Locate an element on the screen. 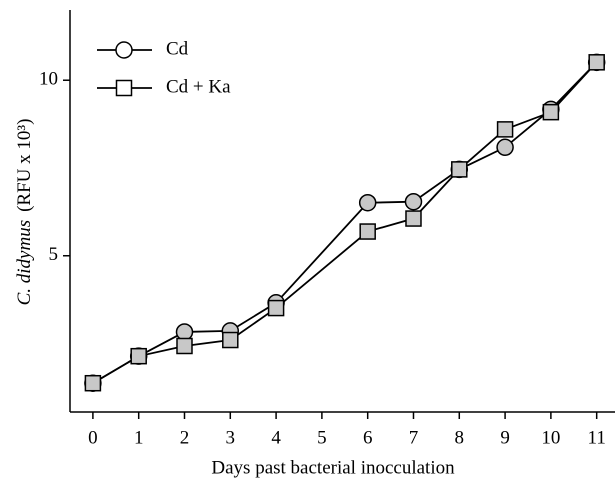 This screenshot has width=615, height=486. x-tick-label: 8 is located at coordinates (460, 437).